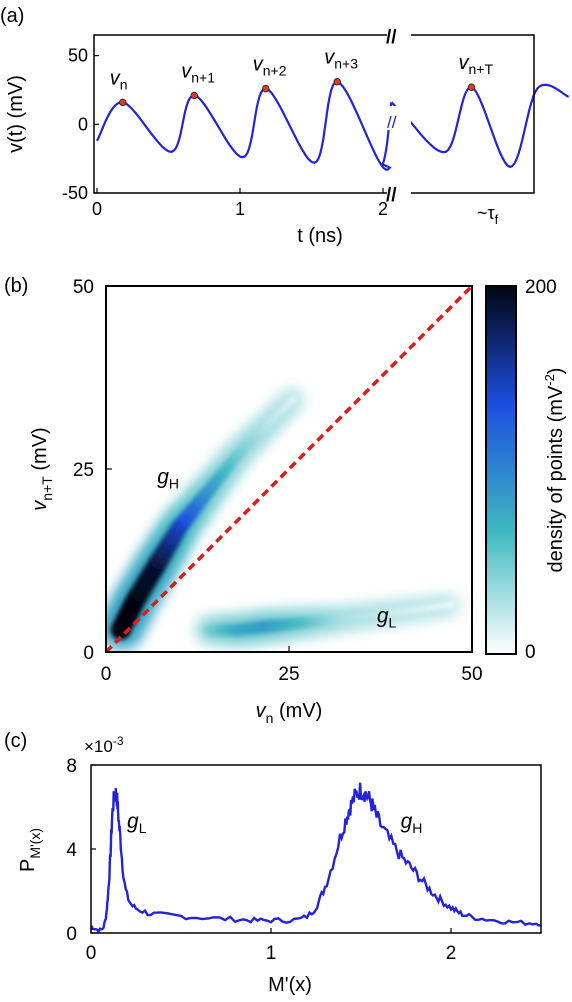  What do you see at coordinates (83, 124) in the screenshot?
I see `a-ytick-label-1: 0` at bounding box center [83, 124].